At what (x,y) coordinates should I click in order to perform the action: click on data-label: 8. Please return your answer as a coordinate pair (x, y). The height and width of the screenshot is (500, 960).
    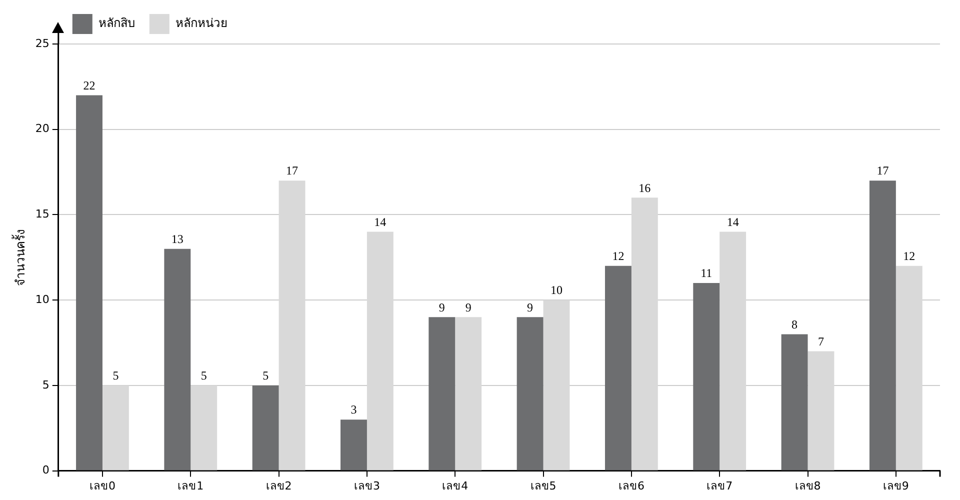
    Looking at the image, I should click on (795, 324).